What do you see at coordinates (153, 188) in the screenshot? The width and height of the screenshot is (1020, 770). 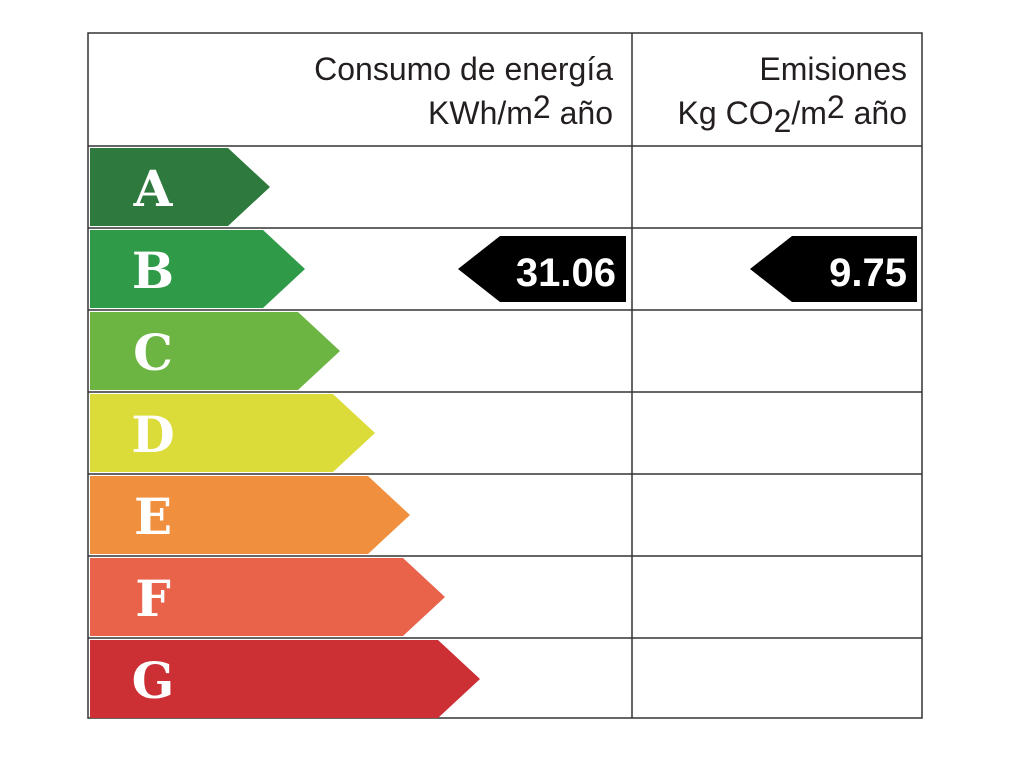 I see `class-letter: A` at bounding box center [153, 188].